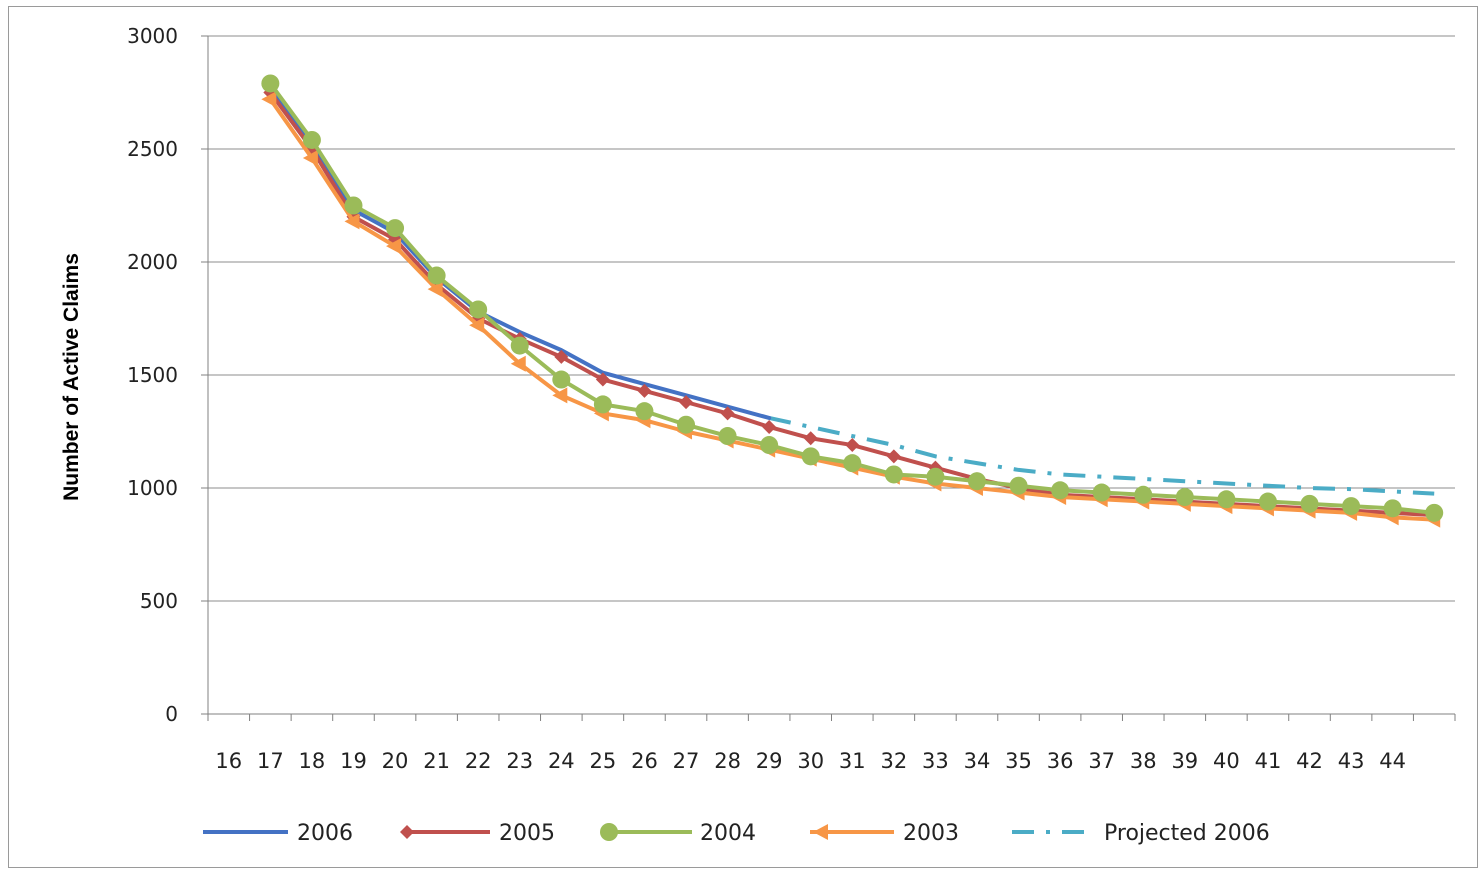 This screenshot has width=1483, height=873. I want to click on legend: 2006 2005 2004 2003 Projected 2006, so click(736, 833).